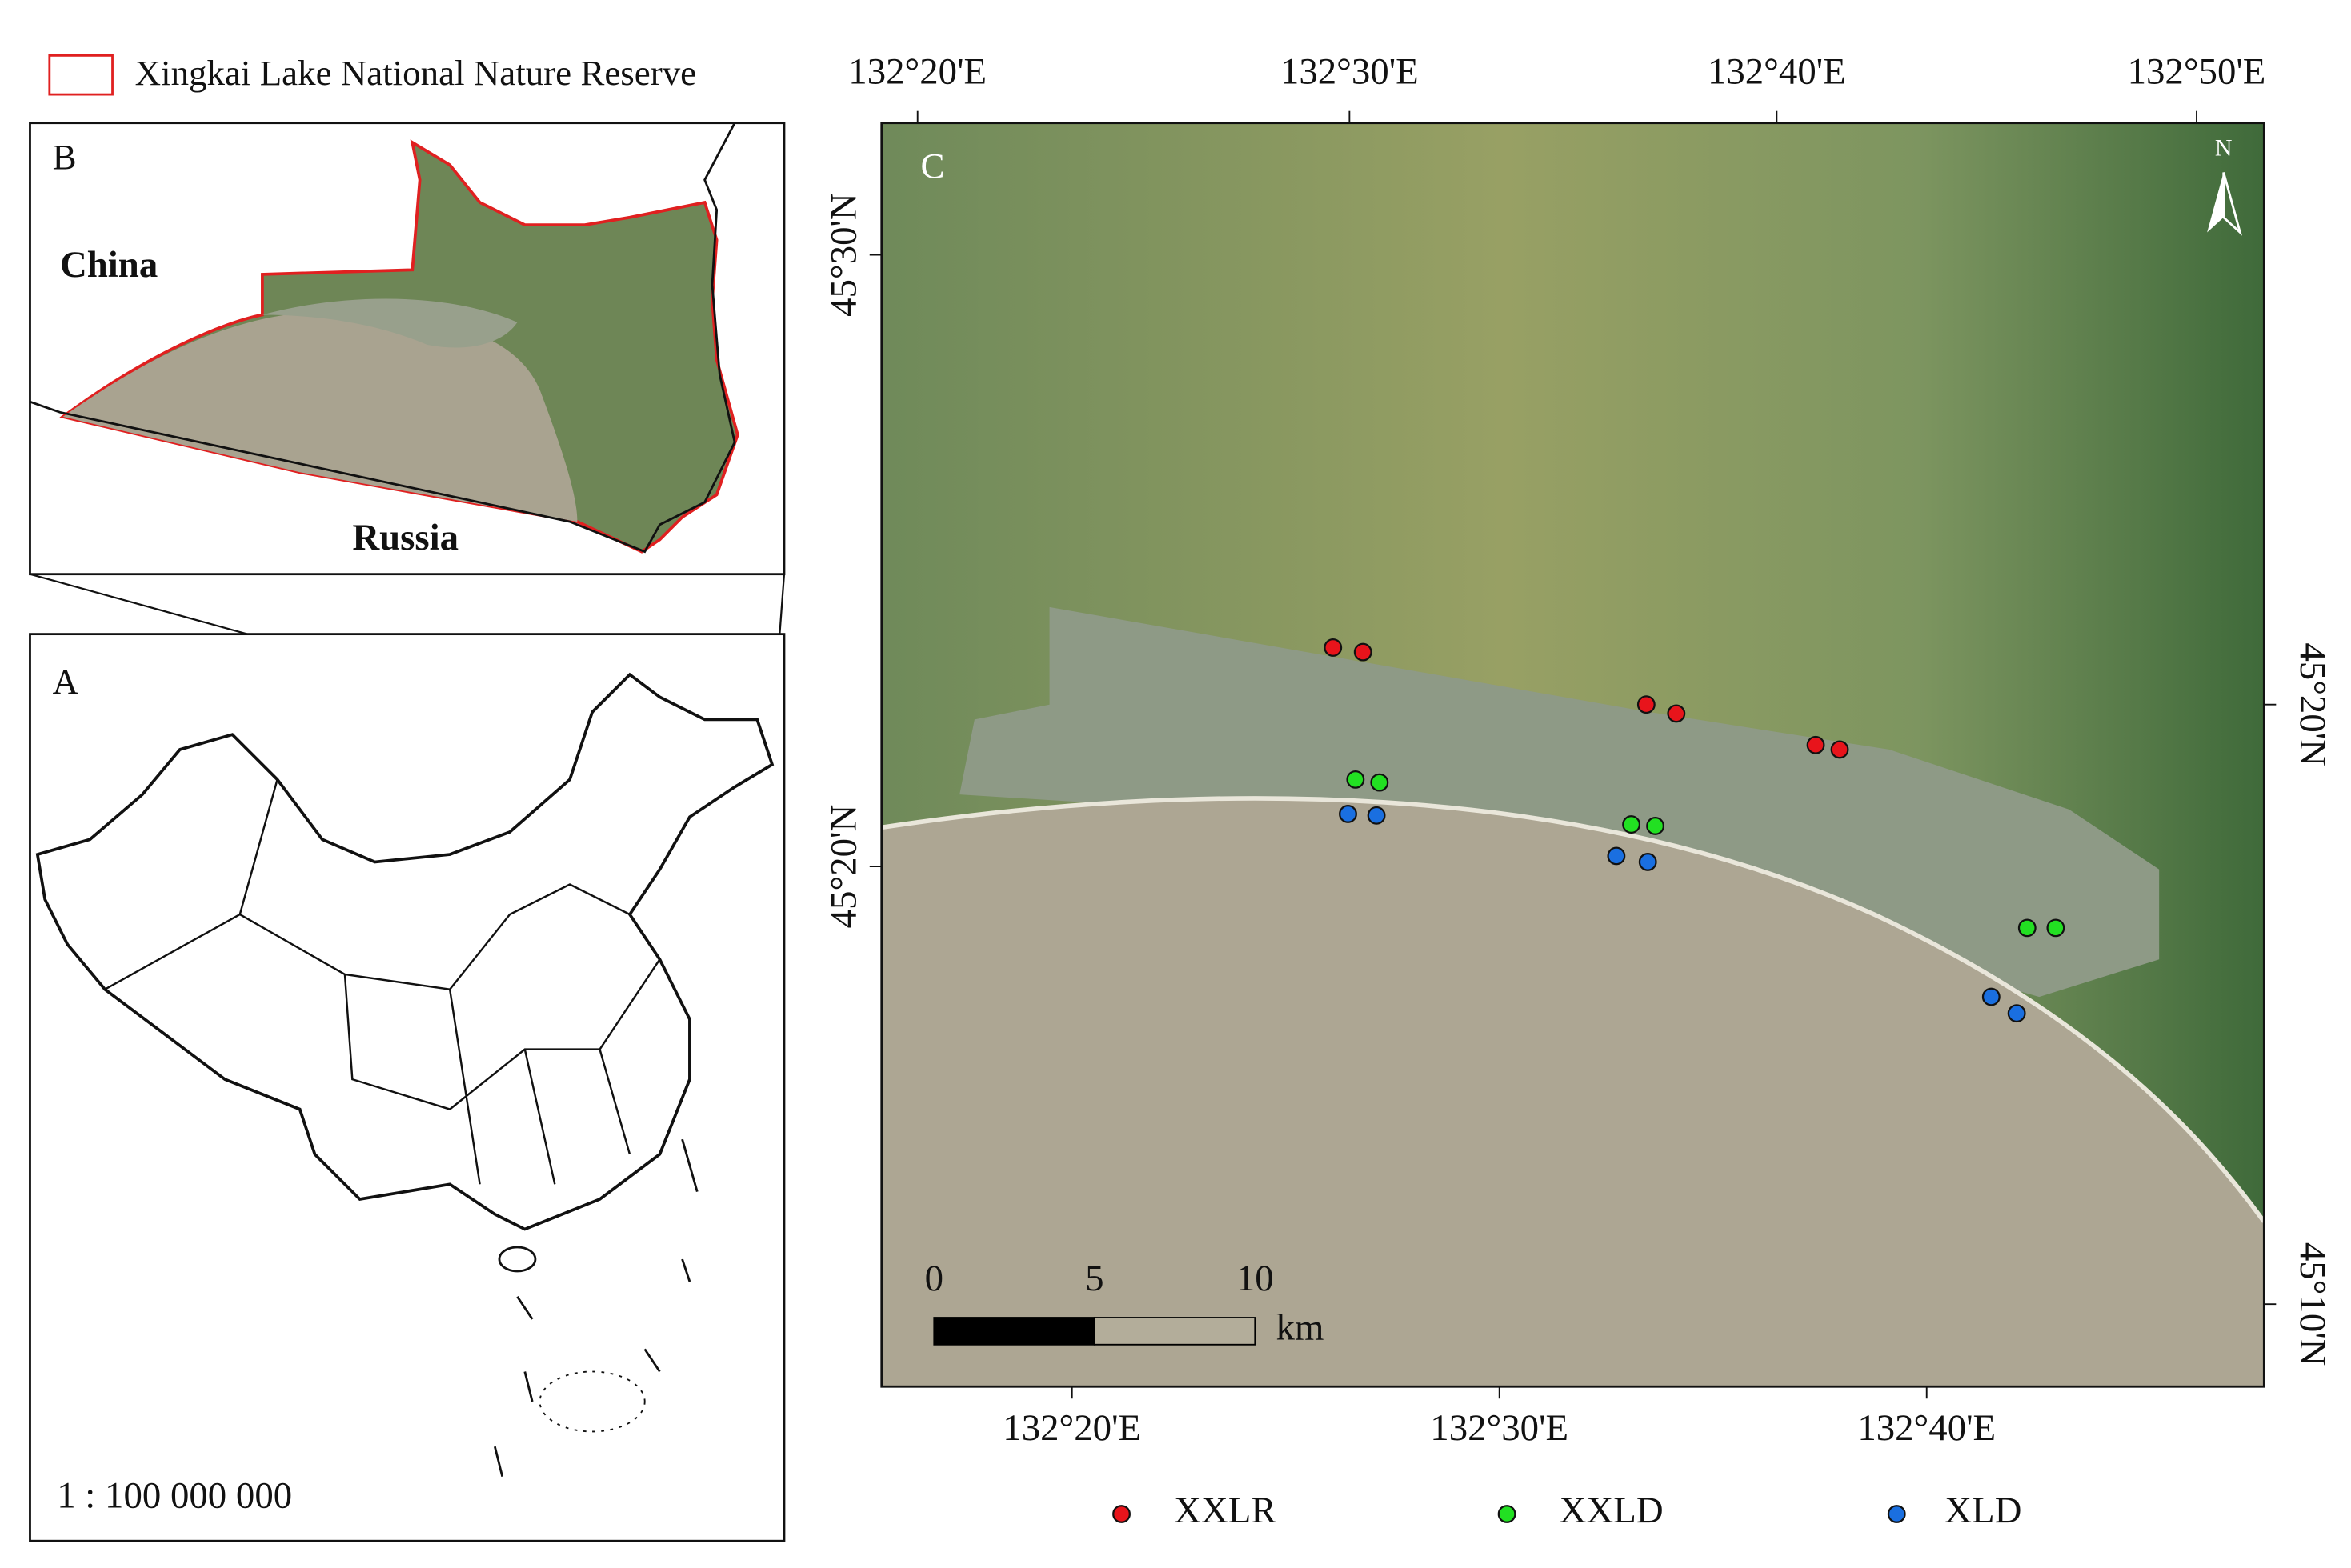 Image resolution: width=2351 pixels, height=1568 pixels. What do you see at coordinates (2312, 1304) in the screenshot?
I see `lat-label: 45°10'N` at bounding box center [2312, 1304].